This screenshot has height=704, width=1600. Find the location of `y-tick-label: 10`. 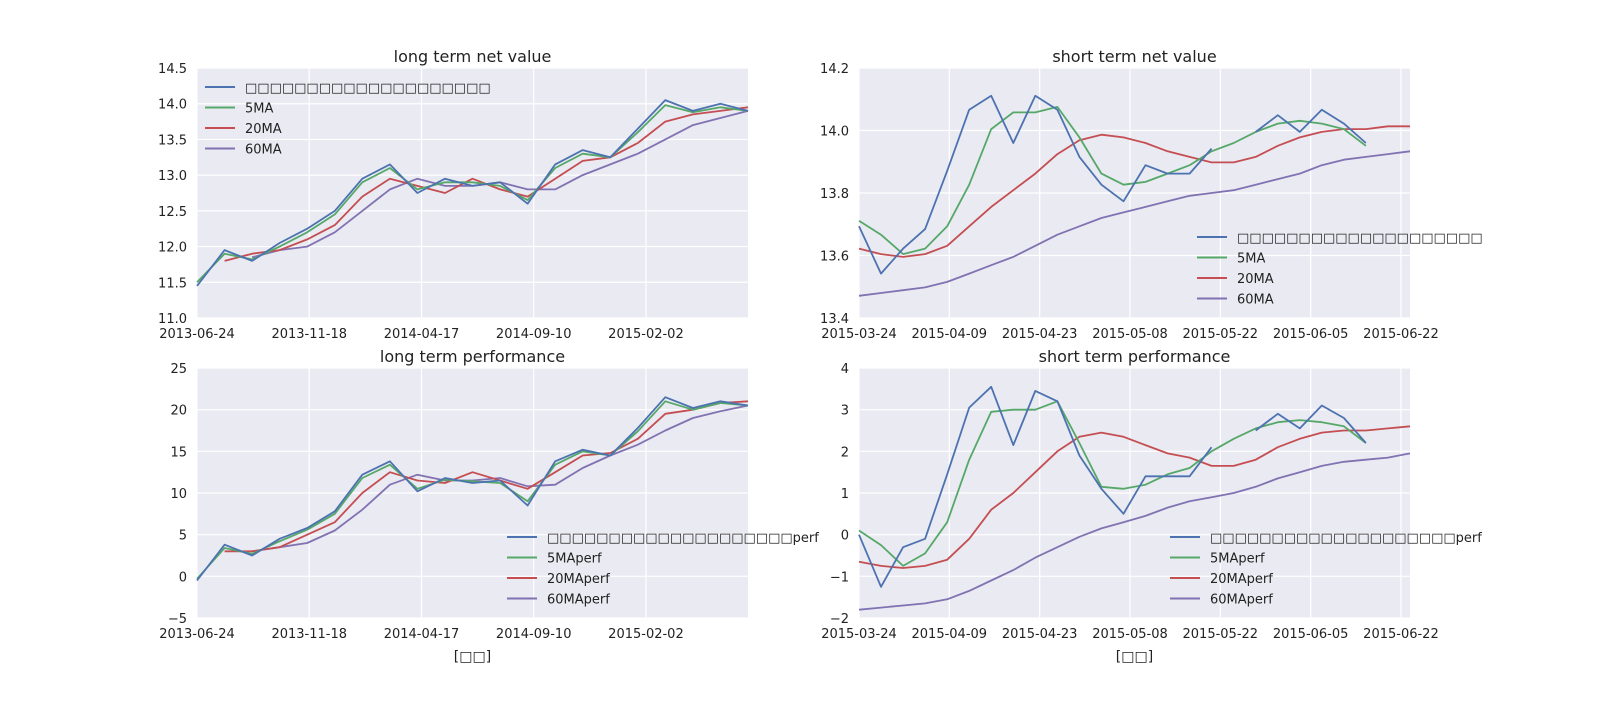

y-tick-label: 10 is located at coordinates (178, 494).